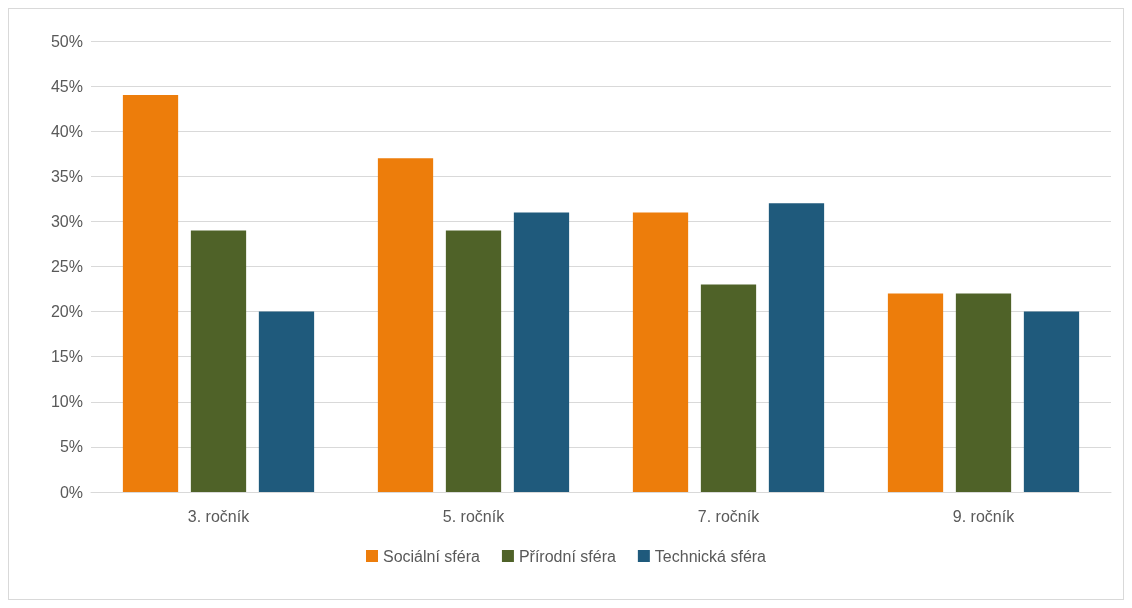  I want to click on y-tick-label: 50%, so click(66, 41).